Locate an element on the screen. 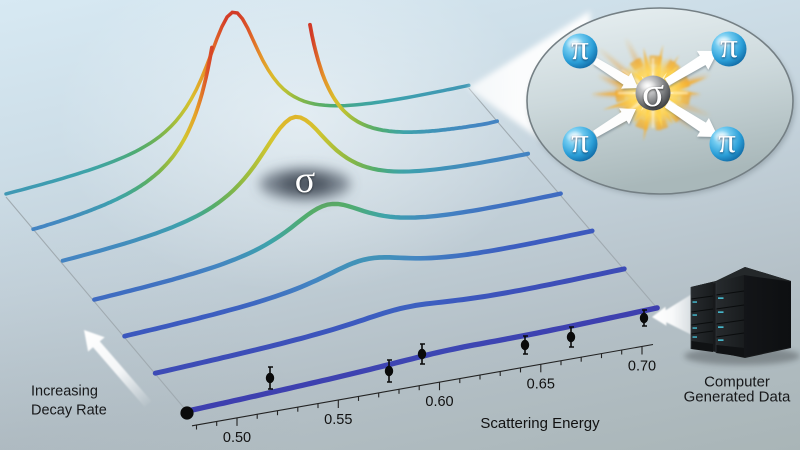 The image size is (800, 450). svg-text: Increasing is located at coordinates (64, 392).